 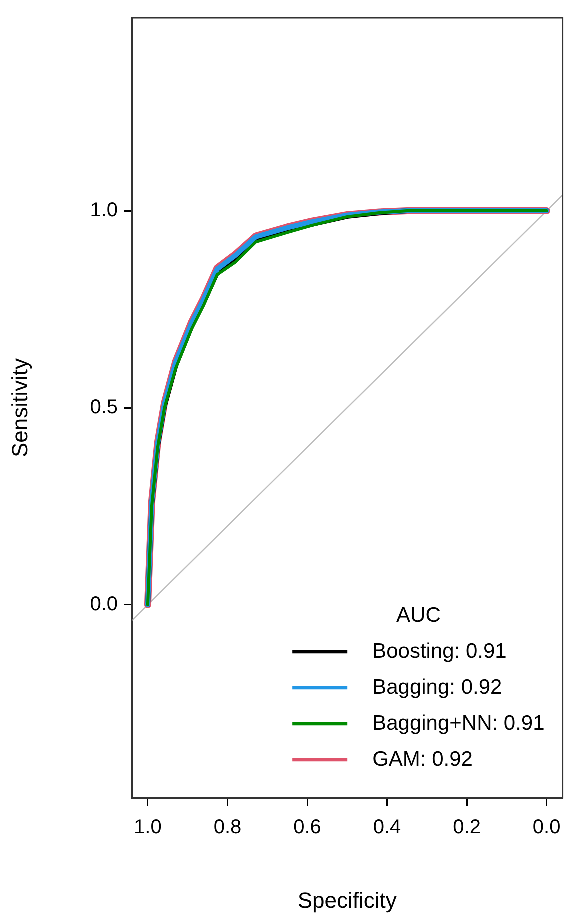 I want to click on y-tick-label: 0.5, so click(x=104, y=407).